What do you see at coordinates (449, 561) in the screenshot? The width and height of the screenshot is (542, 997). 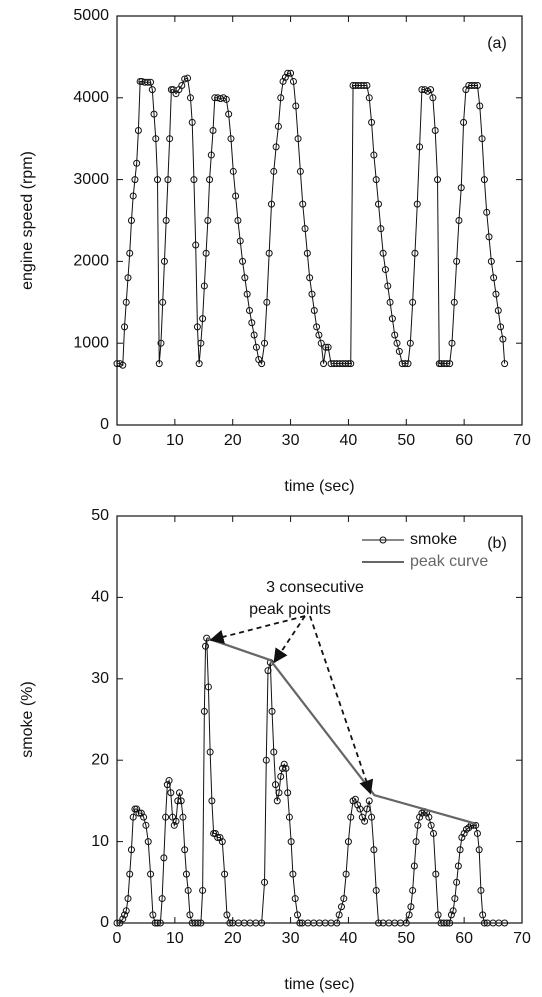 I see `legend-label: peak curve` at bounding box center [449, 561].